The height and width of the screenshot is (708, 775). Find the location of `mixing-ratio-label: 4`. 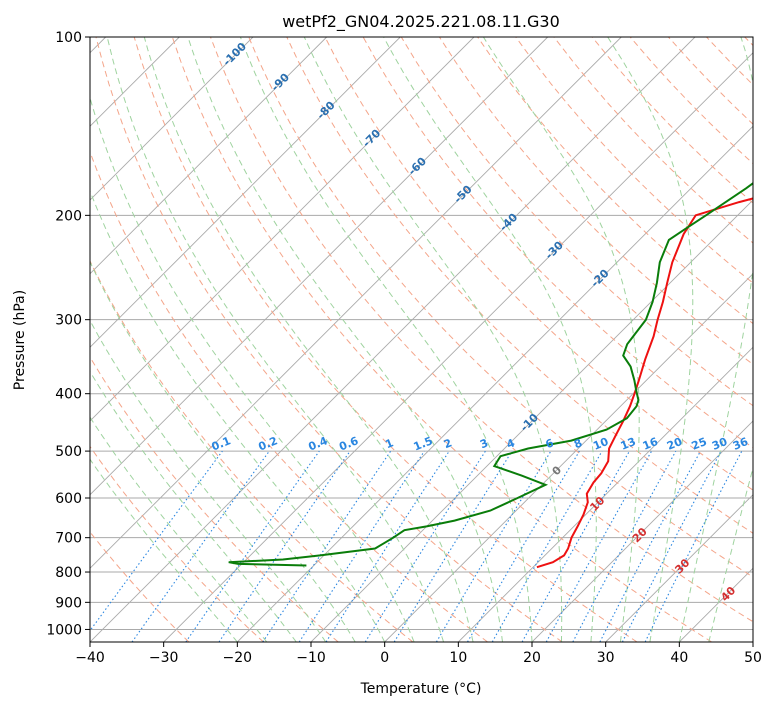

mixing-ratio-label: 4 is located at coordinates (511, 443).